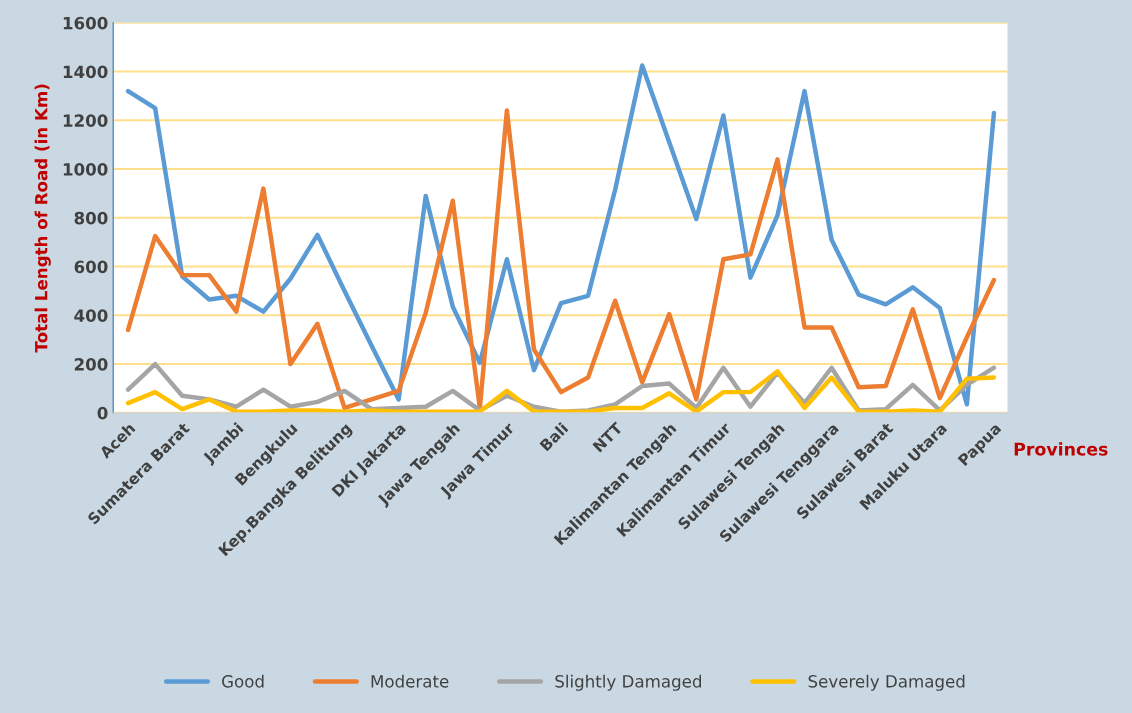 The image size is (1132, 713). I want to click on legend-label: Slightly Damaged, so click(628, 682).